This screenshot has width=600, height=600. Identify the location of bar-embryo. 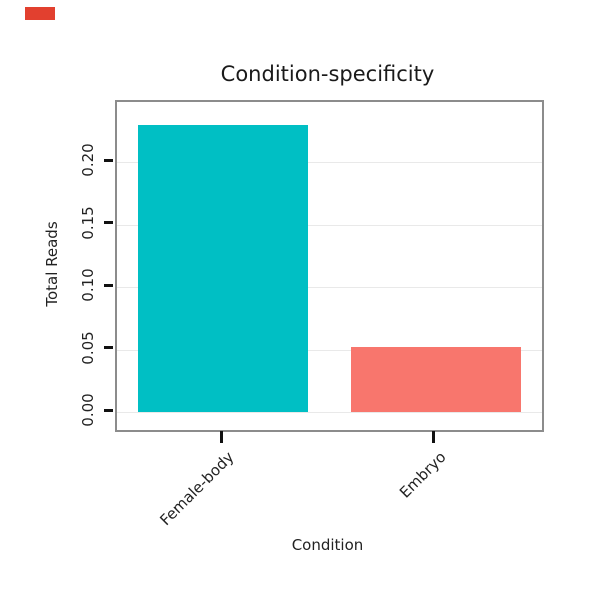
(435, 379).